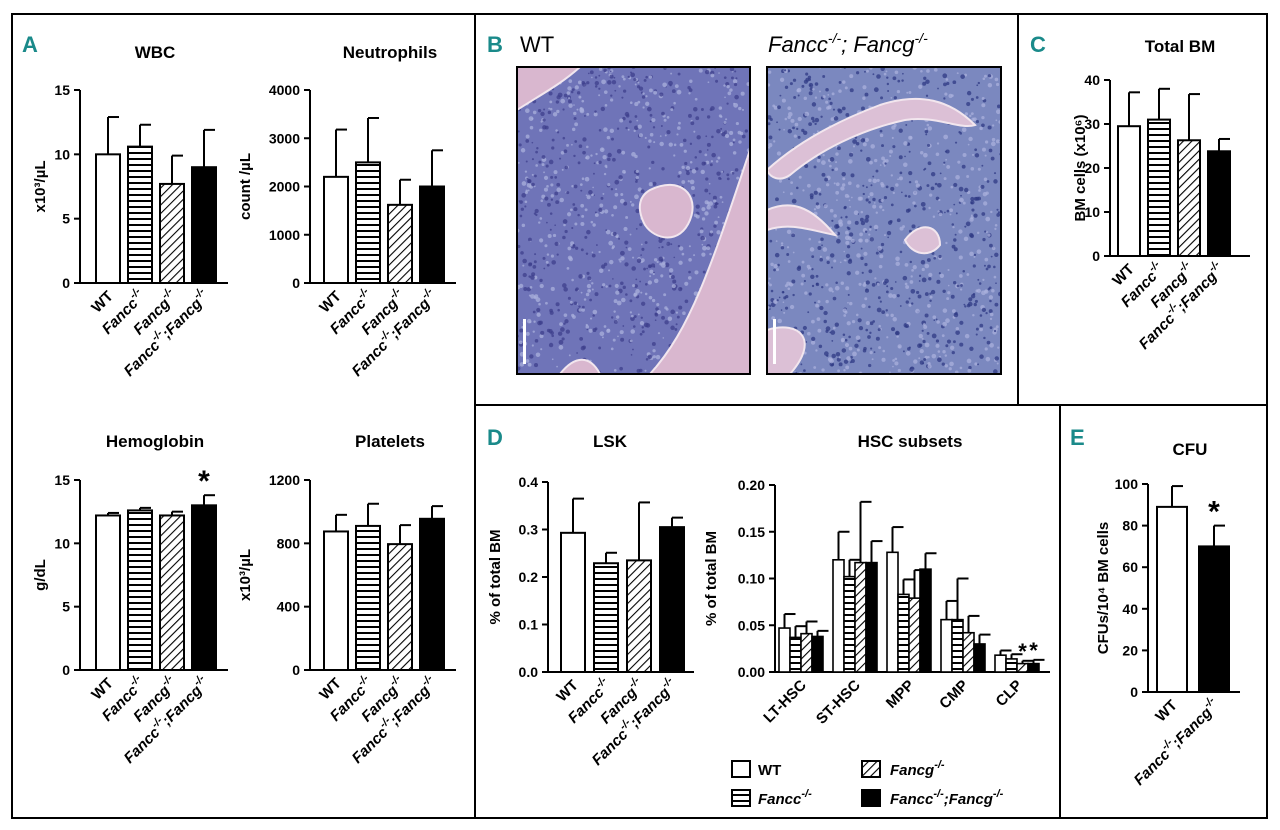 Image resolution: width=1280 pixels, height=830 pixels. What do you see at coordinates (529, 482) in the screenshot?
I see `y-tick-label: 0.4` at bounding box center [529, 482].